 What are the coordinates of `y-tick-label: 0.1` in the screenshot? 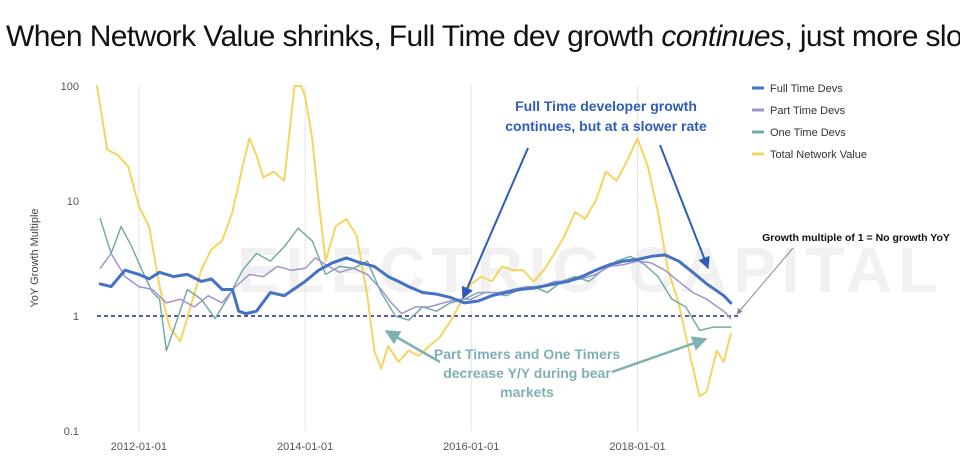 It's located at (71, 432).